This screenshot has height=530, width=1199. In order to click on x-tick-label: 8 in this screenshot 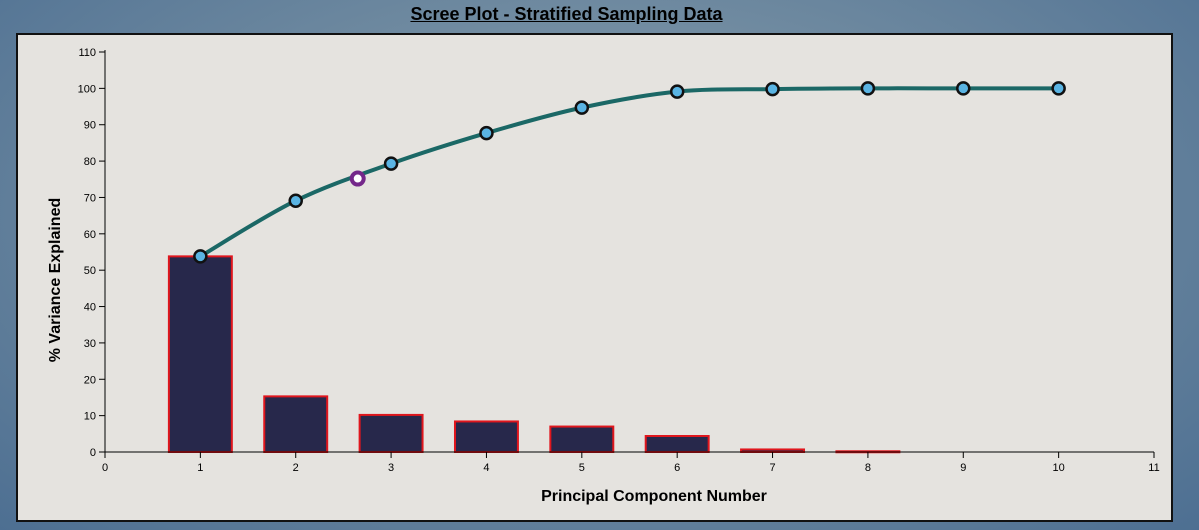, I will do `click(868, 468)`.